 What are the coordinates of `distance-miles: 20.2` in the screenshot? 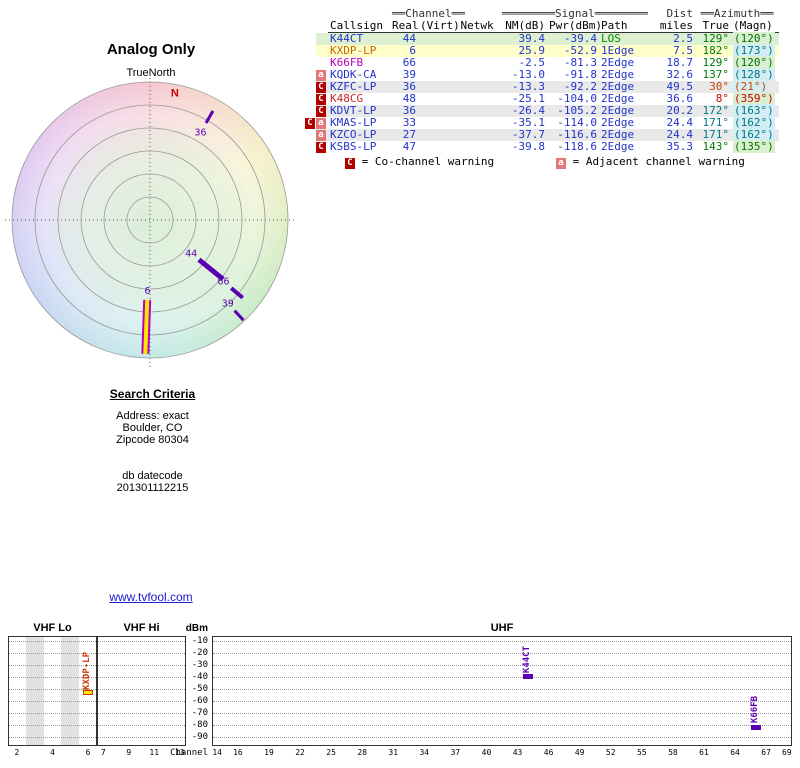 It's located at (680, 110).